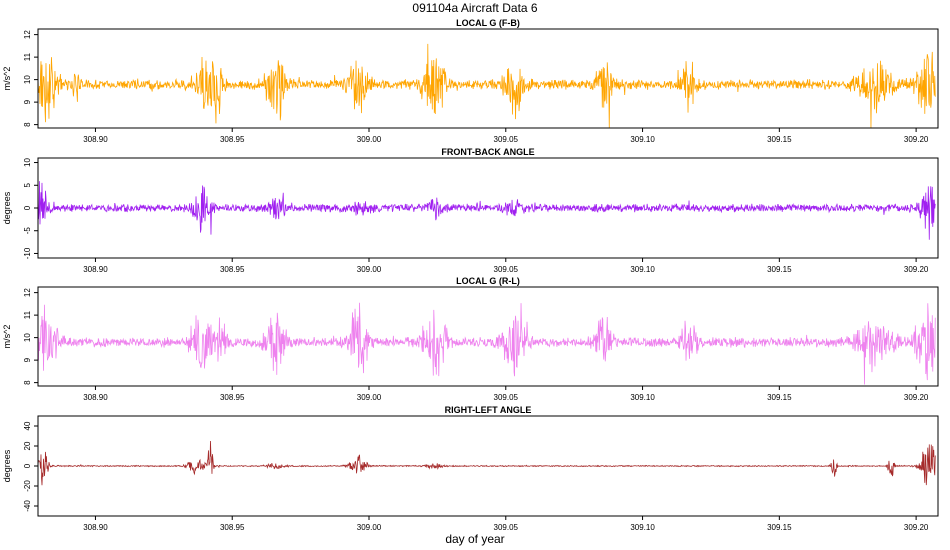  I want to click on y-tick-label: 5, so click(27, 184).